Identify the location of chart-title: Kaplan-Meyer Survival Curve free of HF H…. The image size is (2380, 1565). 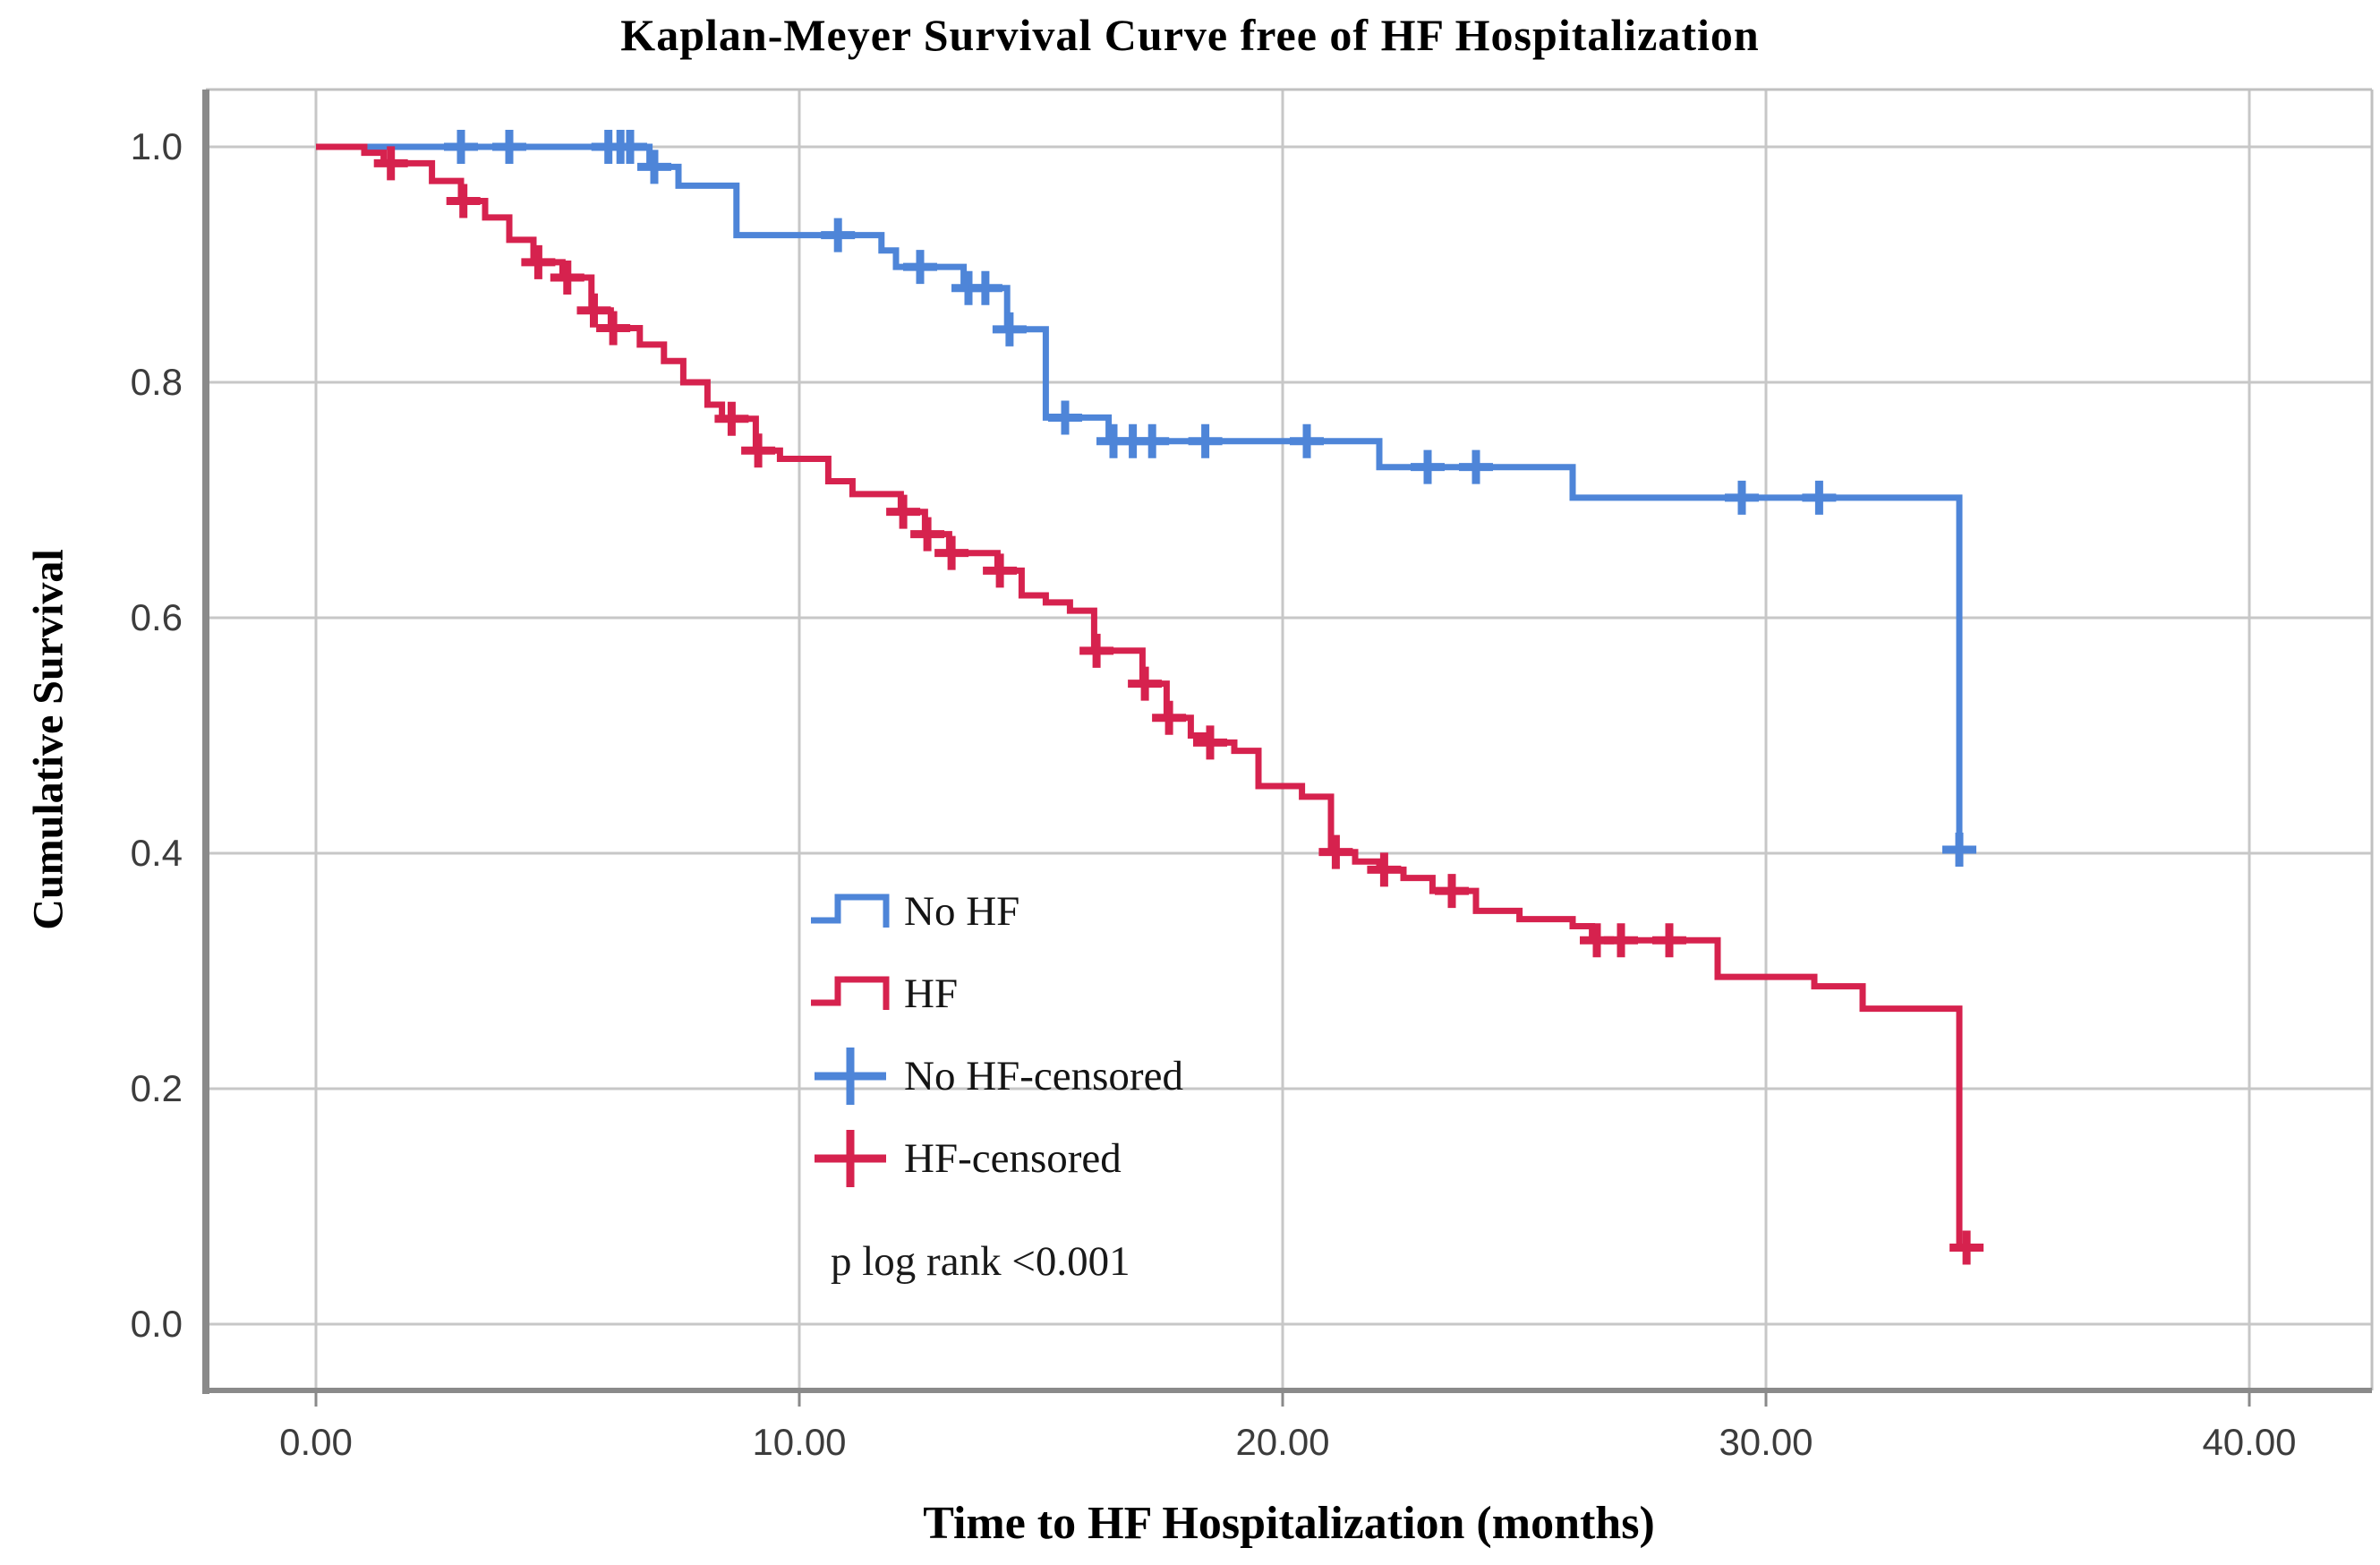
(1190, 35).